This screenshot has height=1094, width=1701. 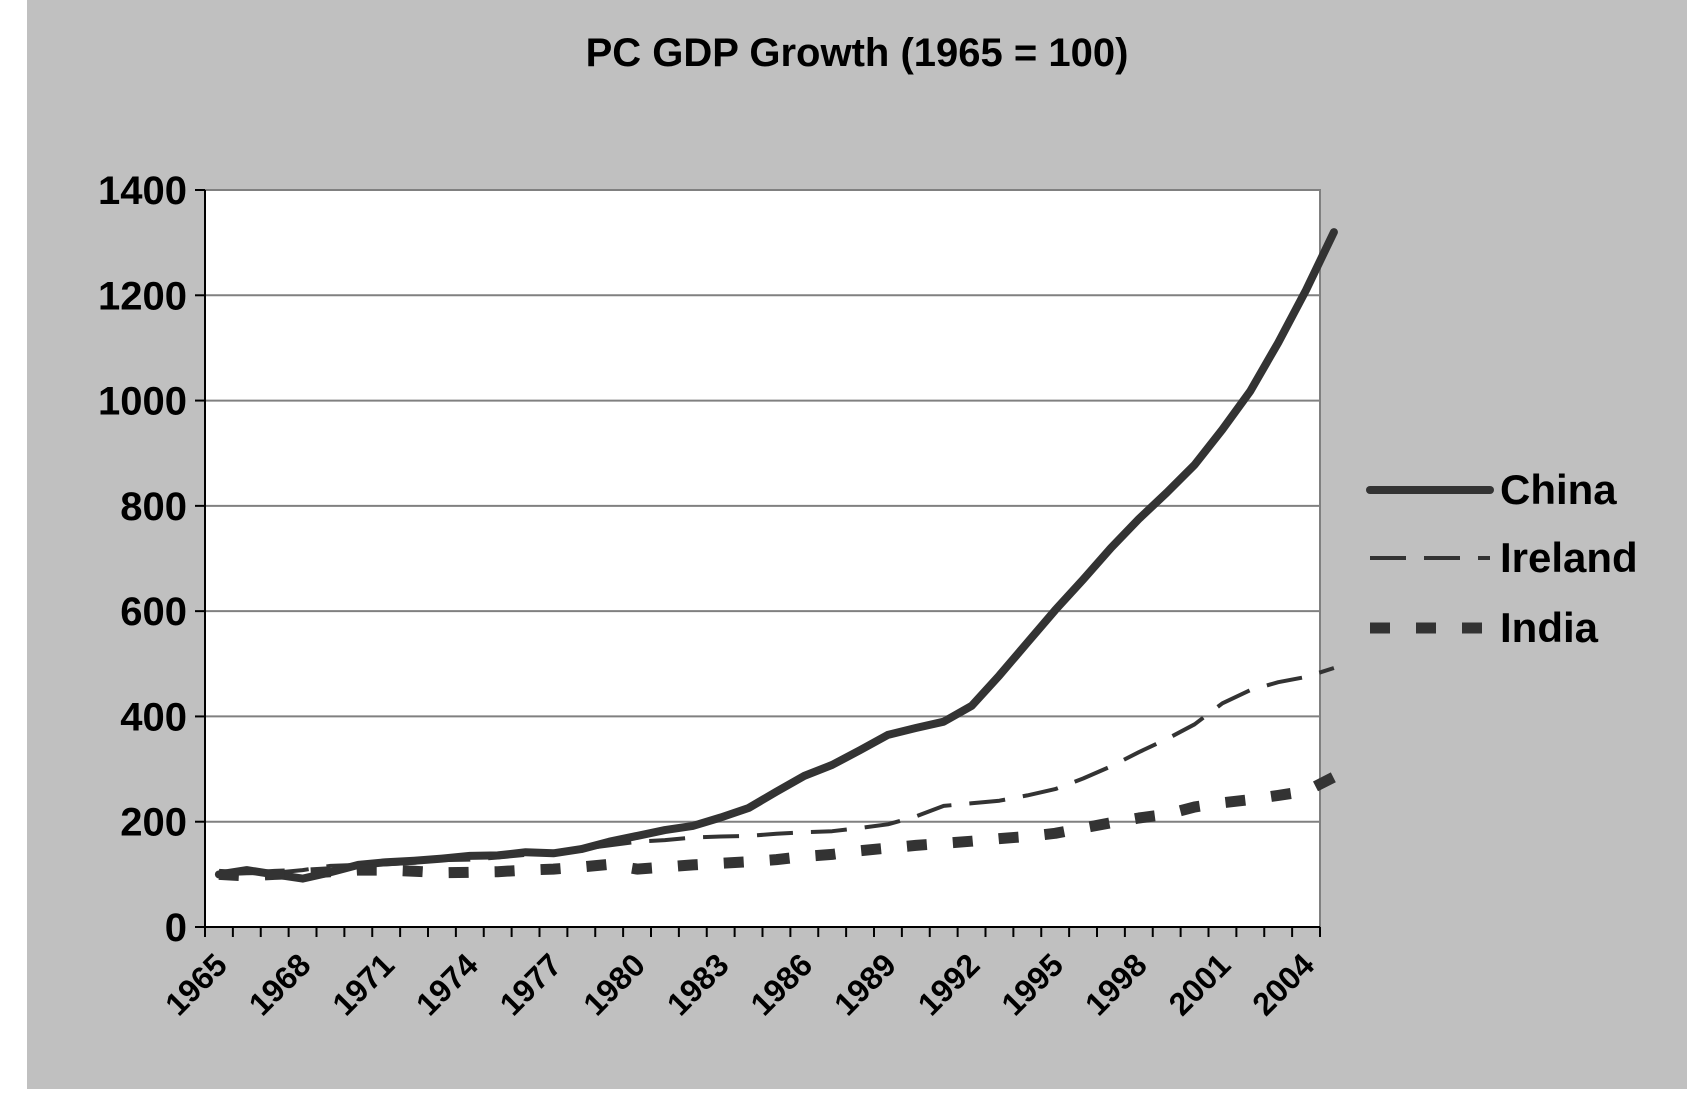 What do you see at coordinates (142, 402) in the screenshot?
I see `y-tick-label: 1000` at bounding box center [142, 402].